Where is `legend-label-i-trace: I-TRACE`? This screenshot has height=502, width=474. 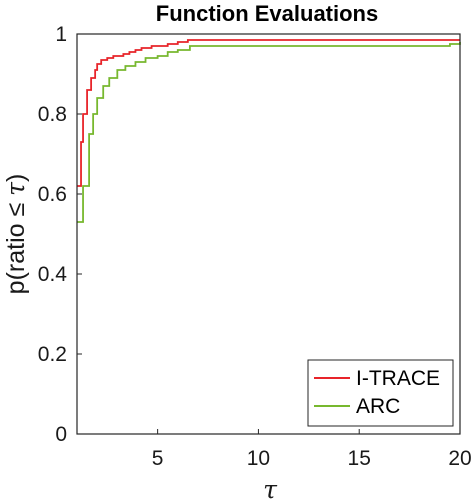 legend-label-i-trace: I-TRACE is located at coordinates (398, 378).